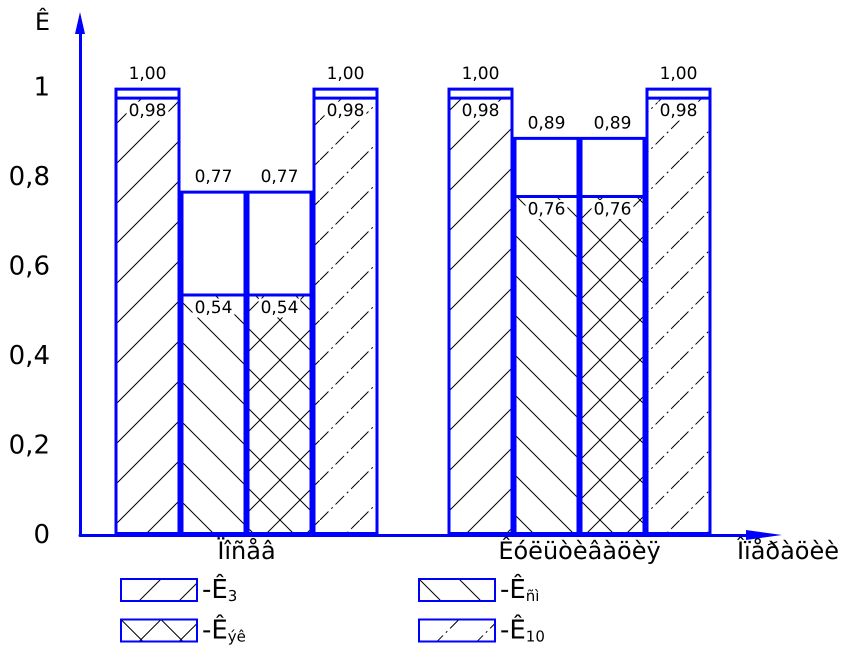 This screenshot has width=843, height=665. I want to click on legend-label: -Êýê, so click(224, 630).